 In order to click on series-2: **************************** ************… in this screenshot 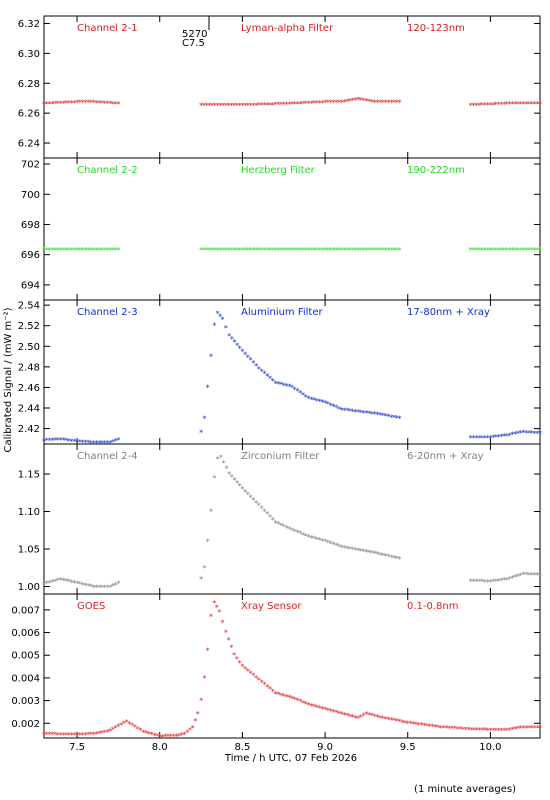, I will do `click(292, 250)`.